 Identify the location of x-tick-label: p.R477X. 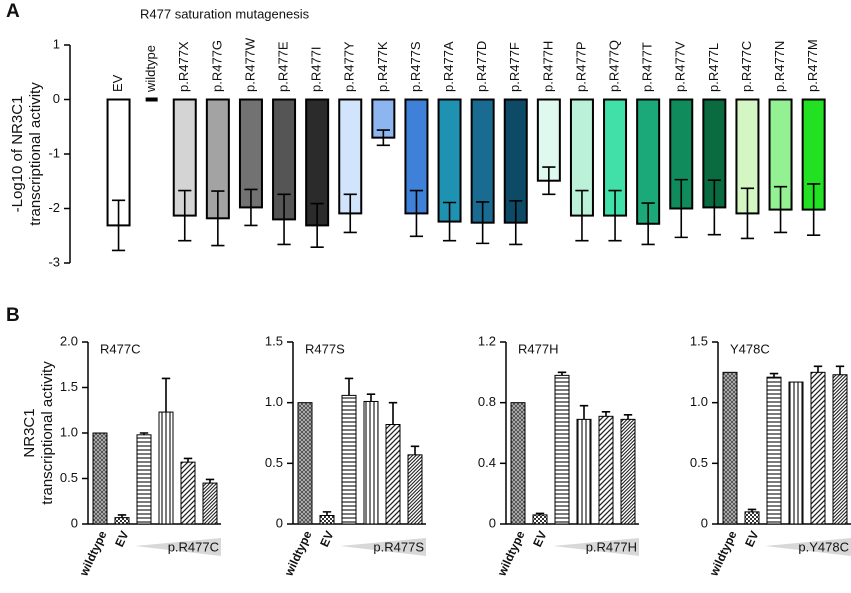
(183, 66).